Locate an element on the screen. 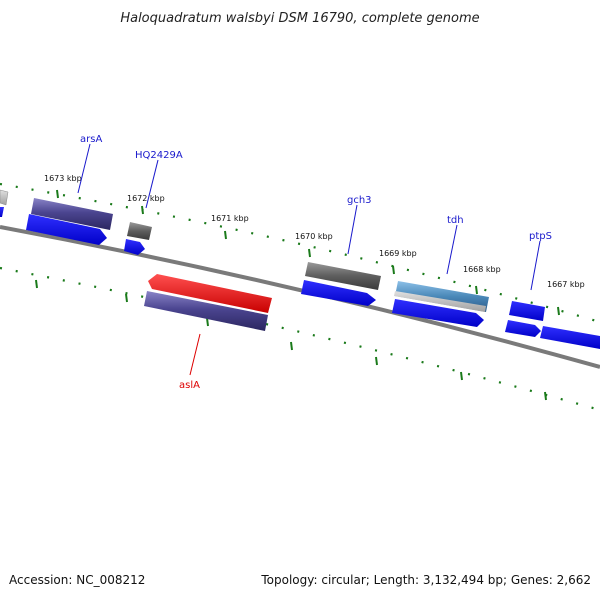 Image resolution: width=600 pixels, height=600 pixels. kbp-label: 1670 kbp is located at coordinates (314, 236).